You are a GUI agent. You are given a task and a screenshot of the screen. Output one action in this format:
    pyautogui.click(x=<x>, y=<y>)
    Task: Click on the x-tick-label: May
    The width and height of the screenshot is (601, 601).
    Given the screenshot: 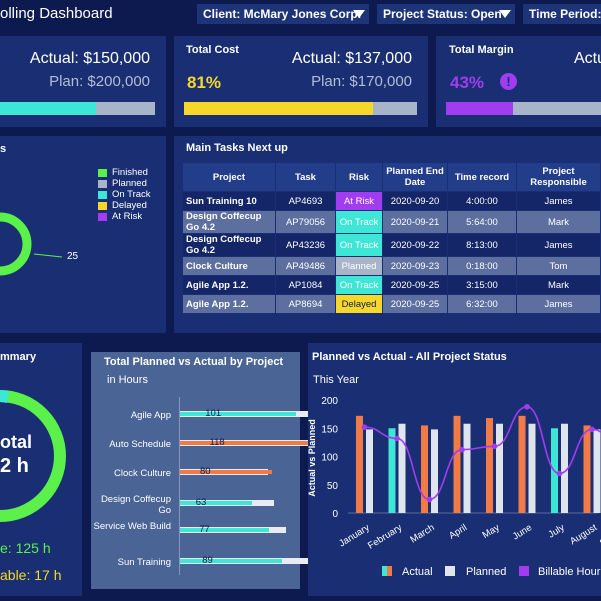 What is the action you would take?
    pyautogui.click(x=491, y=531)
    